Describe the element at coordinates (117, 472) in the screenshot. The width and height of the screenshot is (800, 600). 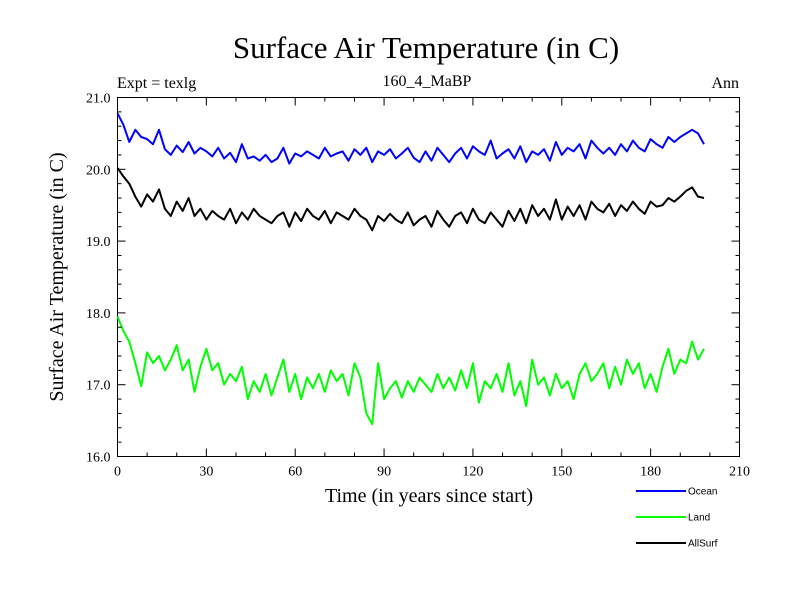
I see `x-tick-label: 0` at that location.